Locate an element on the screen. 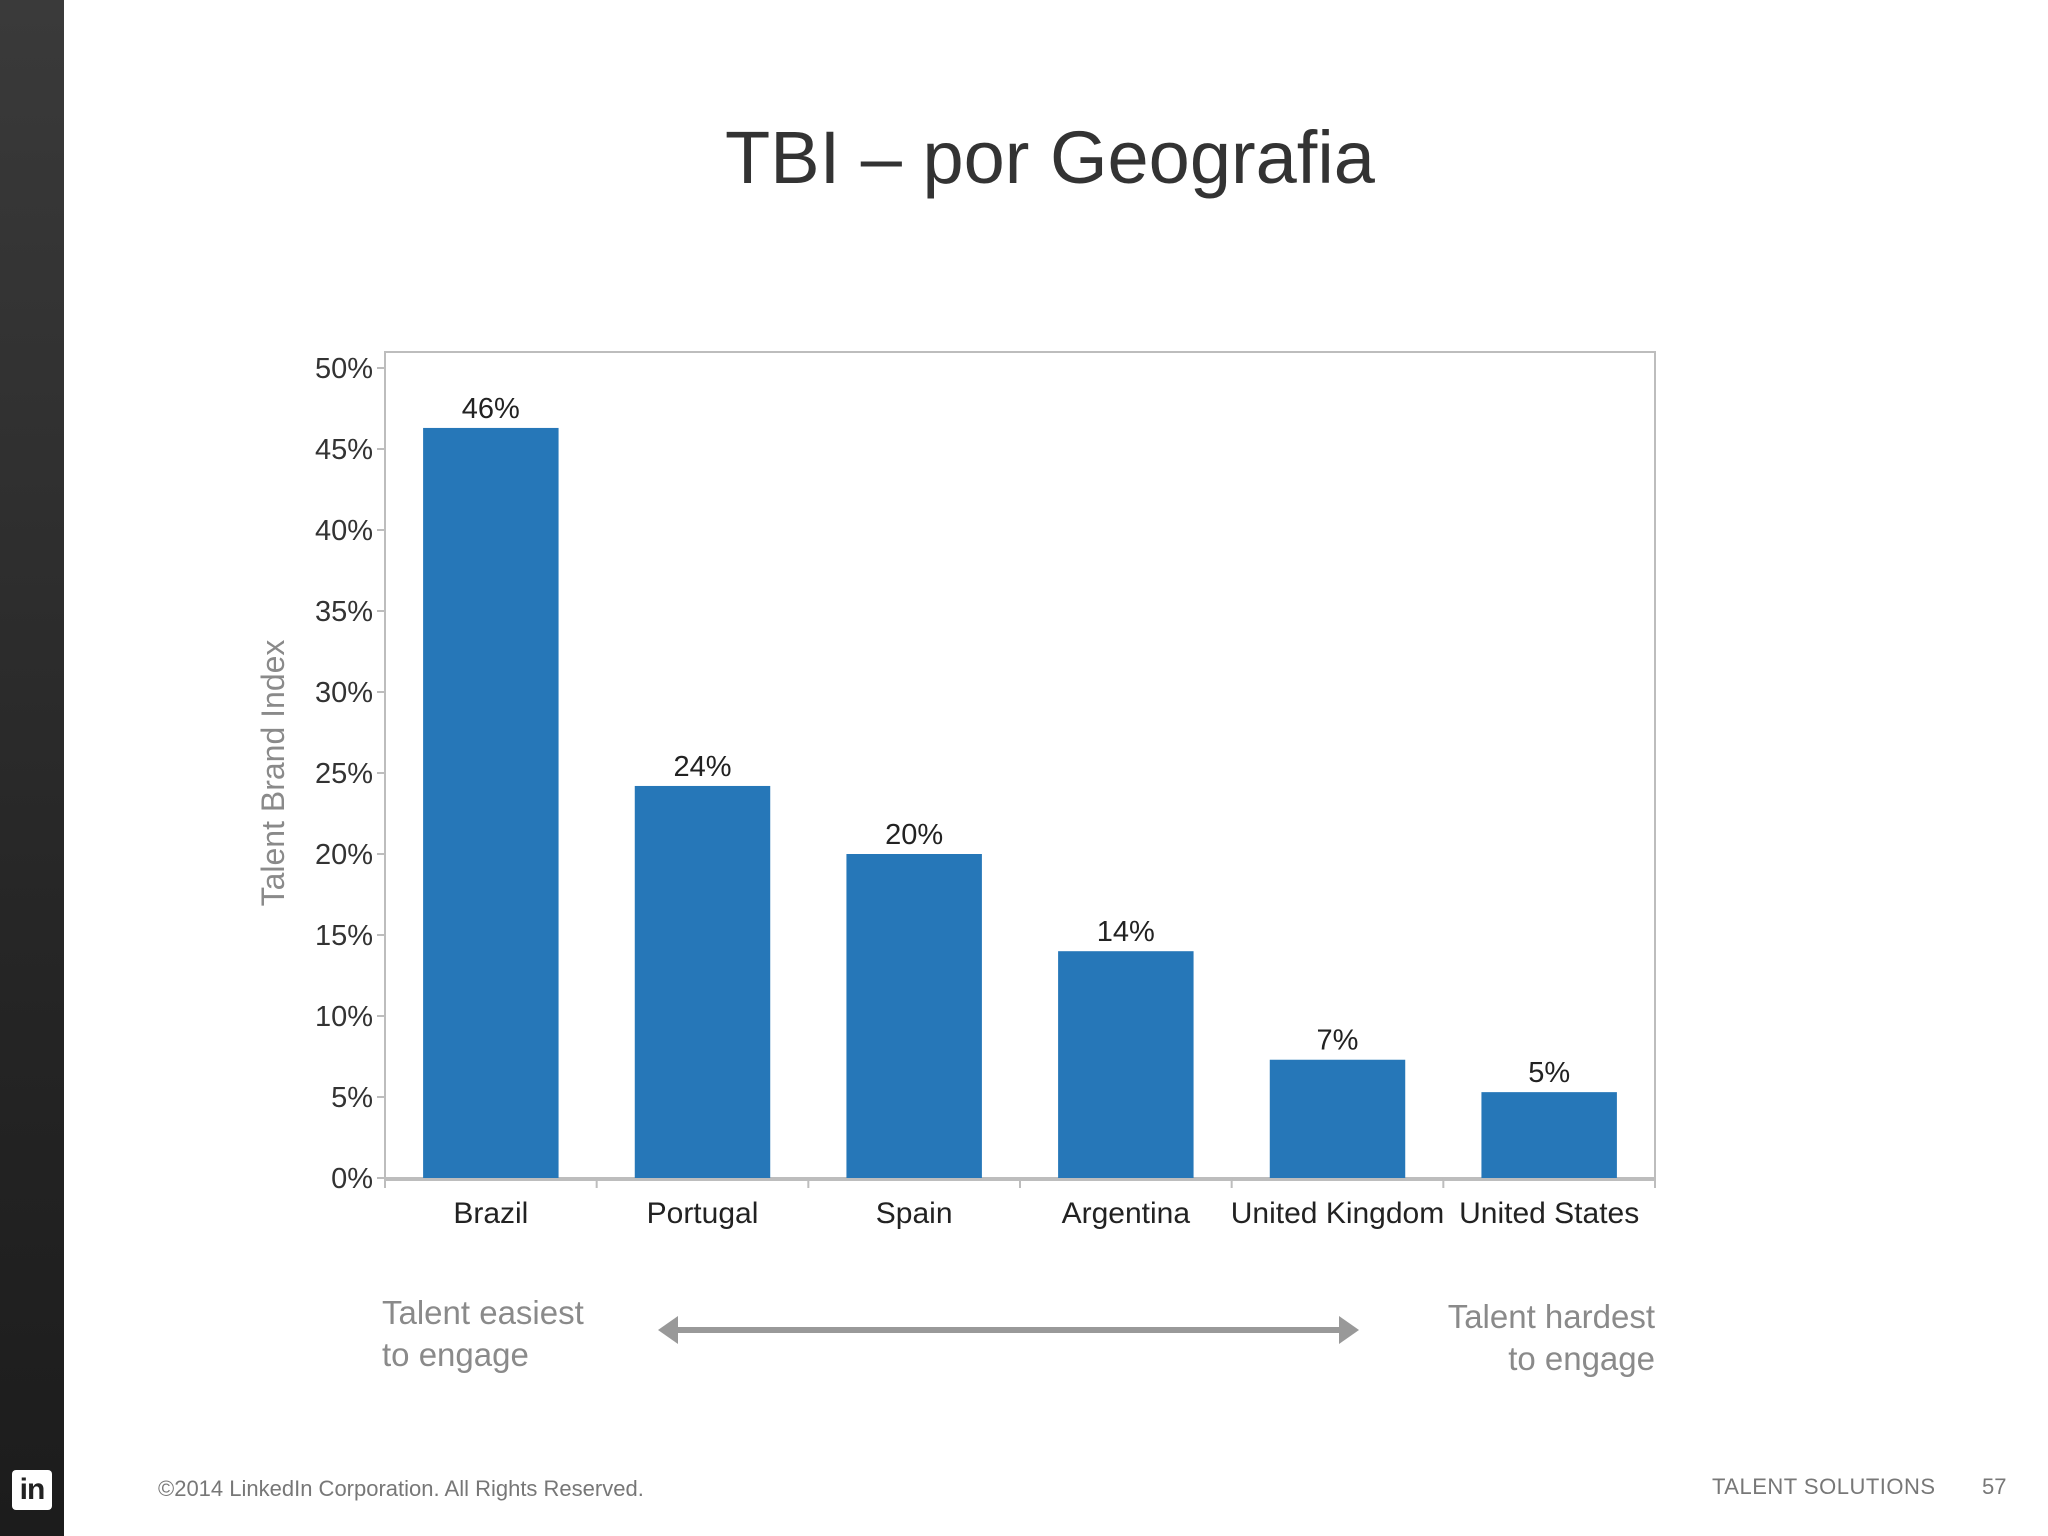 The height and width of the screenshot is (1536, 2048). talent-easiest-line2: to engage is located at coordinates (455, 1354).